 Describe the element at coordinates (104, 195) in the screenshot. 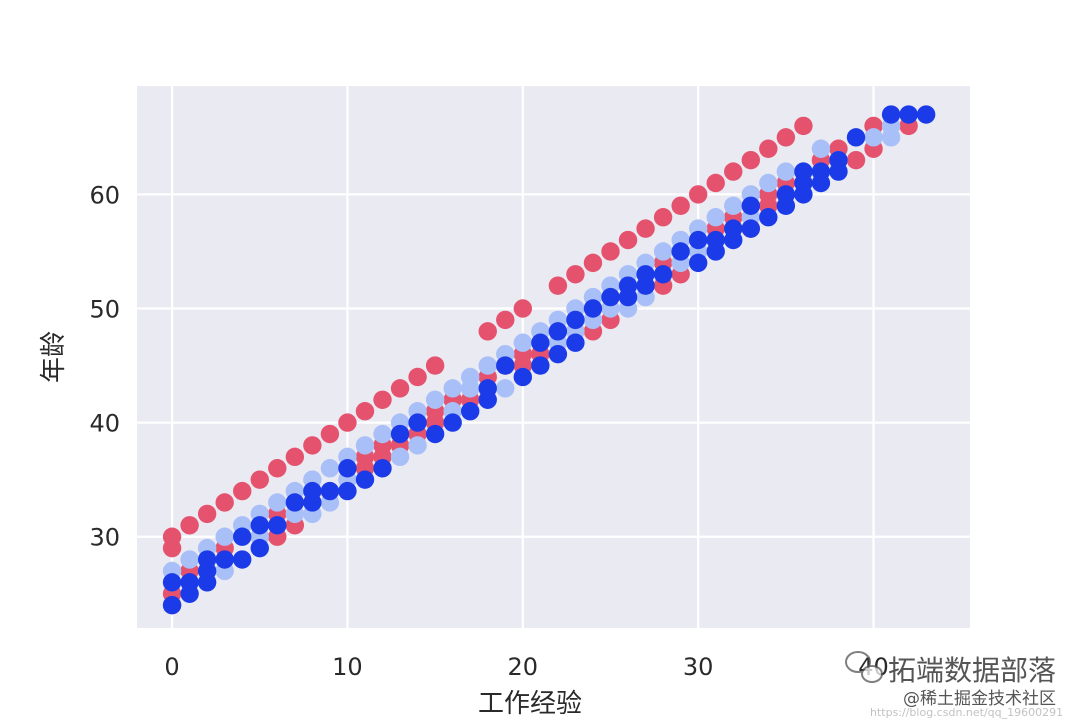

I see `y-tick-label: 60` at that location.